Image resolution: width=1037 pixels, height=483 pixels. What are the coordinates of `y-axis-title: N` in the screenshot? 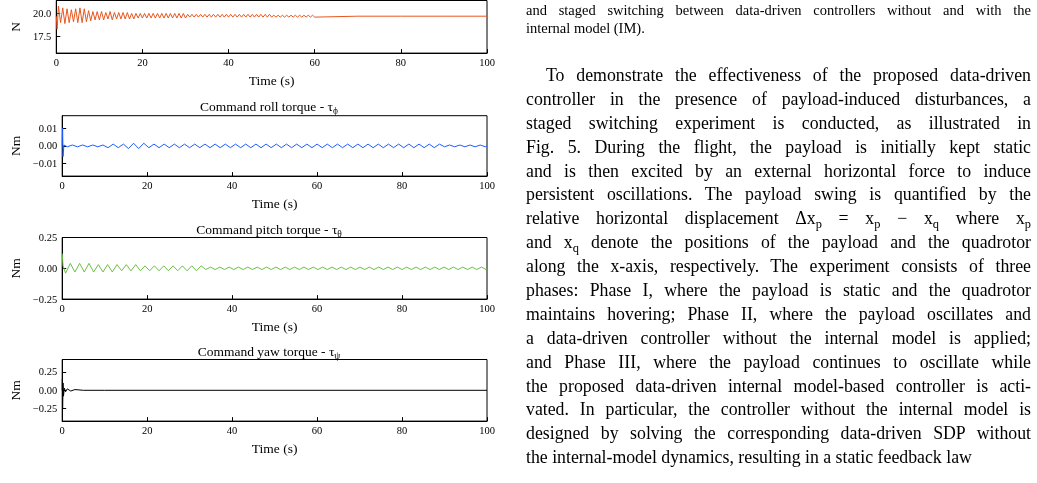 It's located at (15, 26).